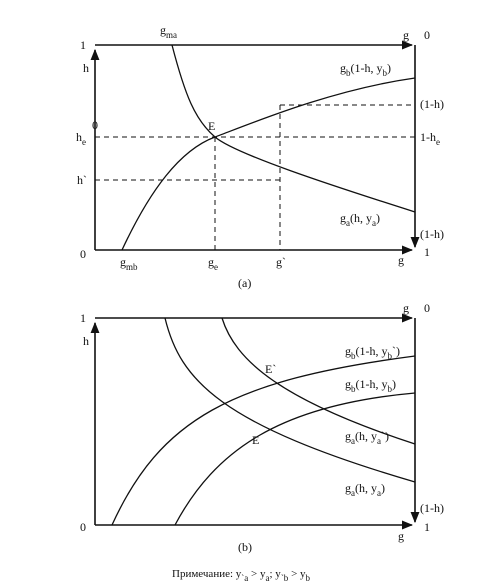 The height and width of the screenshot is (586, 477). I want to click on label: Примечание: y`a > ya; y`b > yb, so click(241, 575).